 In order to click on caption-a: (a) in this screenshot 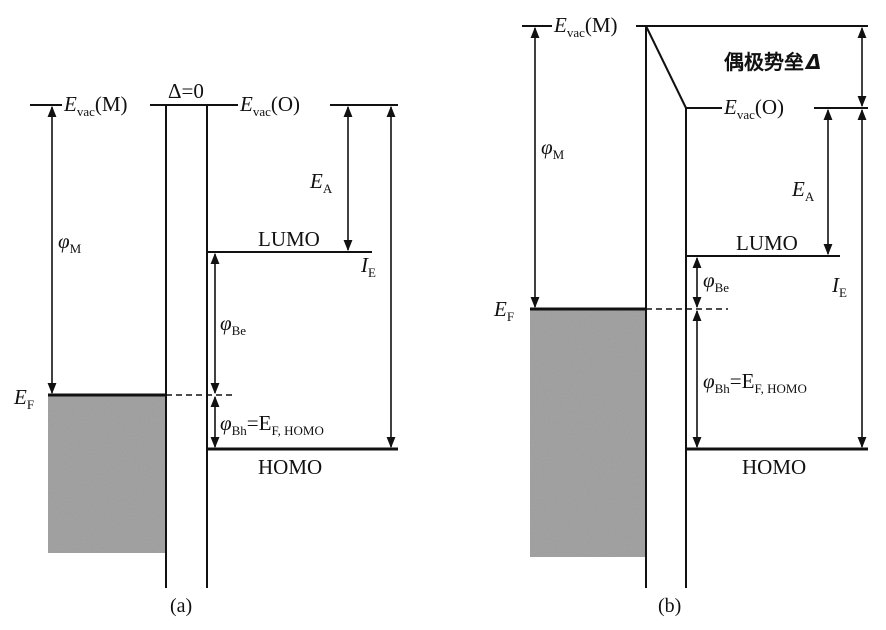, I will do `click(181, 606)`.